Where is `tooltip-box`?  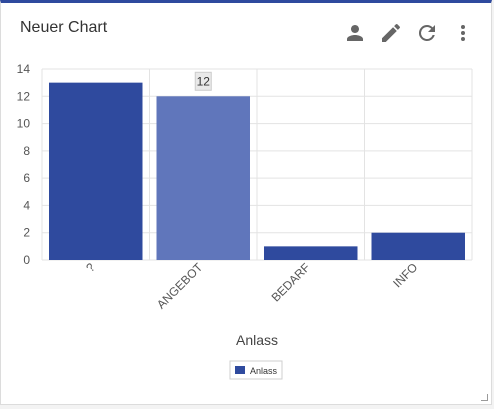 tooltip-box is located at coordinates (203, 81).